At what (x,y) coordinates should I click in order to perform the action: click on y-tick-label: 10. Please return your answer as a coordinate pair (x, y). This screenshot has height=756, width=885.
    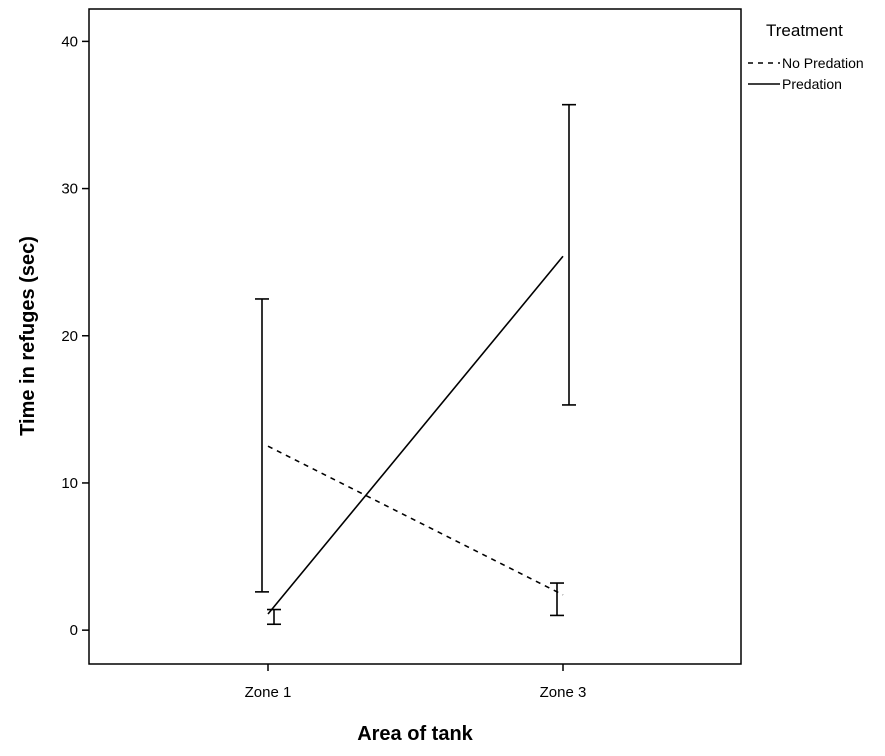
    Looking at the image, I should click on (69, 483).